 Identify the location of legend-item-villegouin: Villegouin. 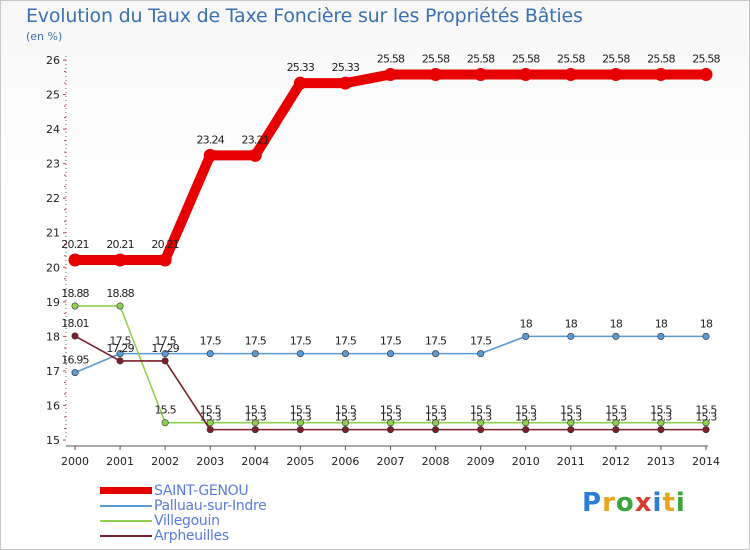
(183, 521).